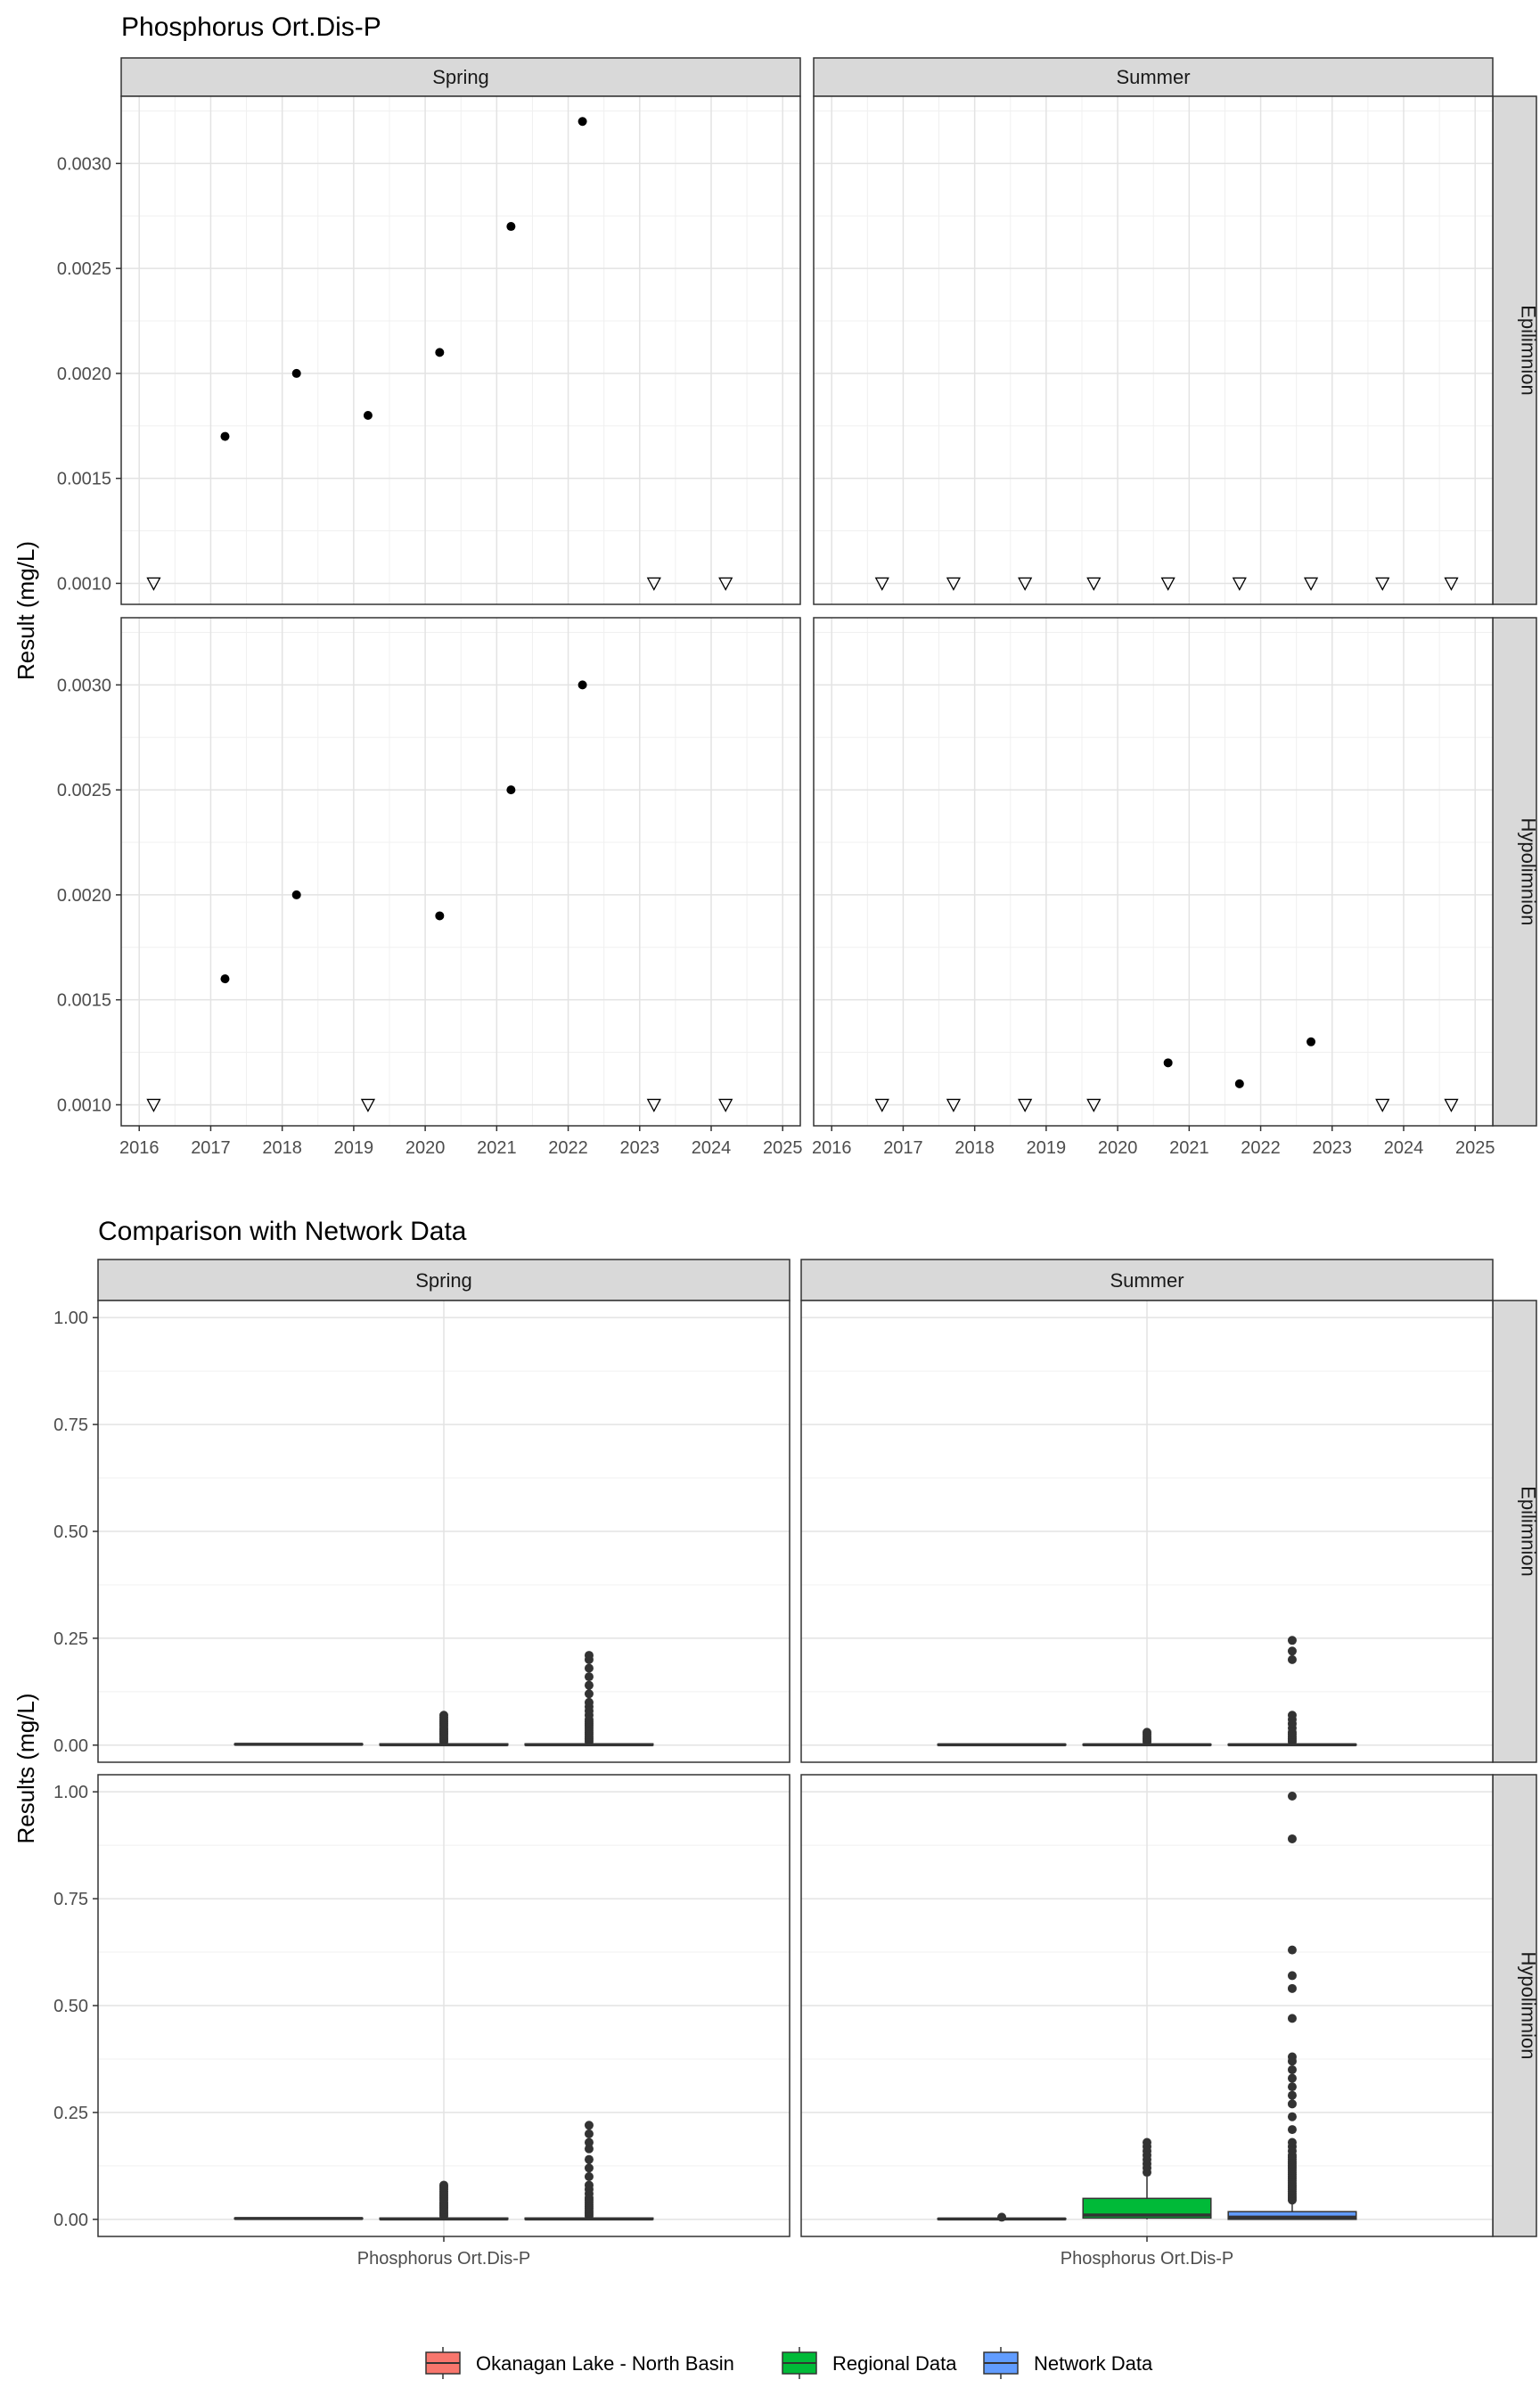 The width and height of the screenshot is (1540, 2396). I want to click on box-panel-spring-epilimnion, so click(443, 1531).